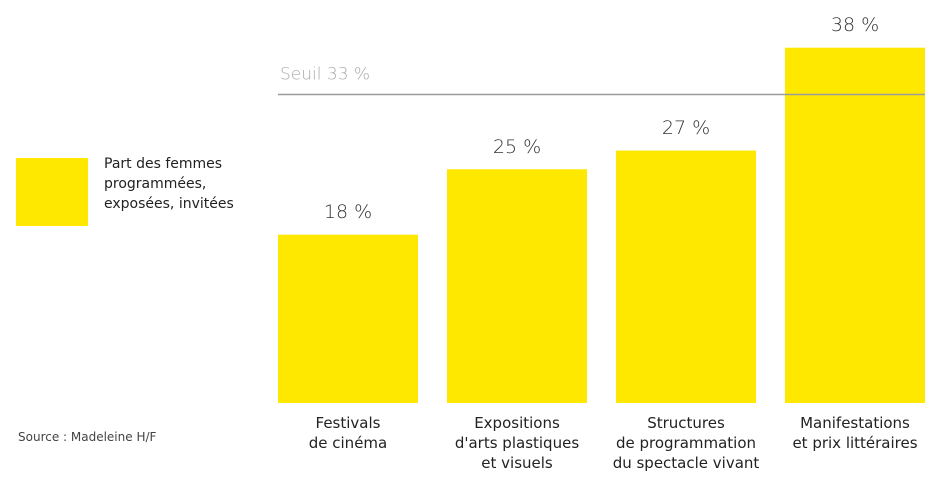 Image resolution: width=932 pixels, height=478 pixels. Describe the element at coordinates (52, 192) in the screenshot. I see `legend-swatch` at that location.